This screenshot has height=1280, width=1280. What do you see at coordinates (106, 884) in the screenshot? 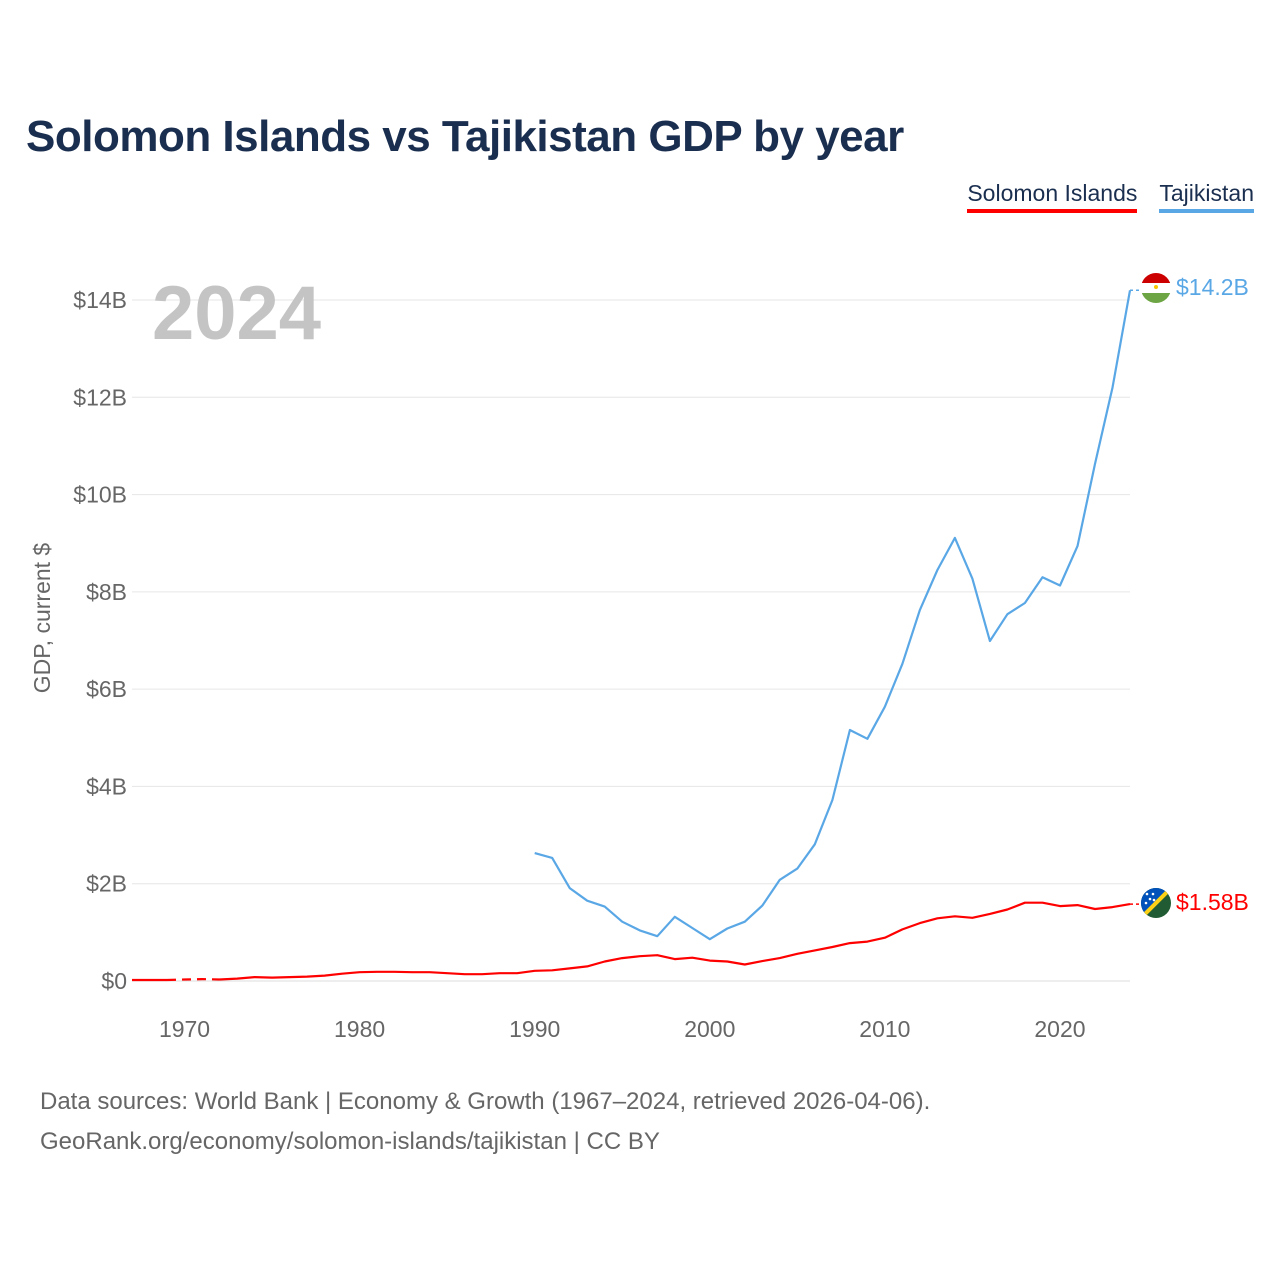
I see `y-tick-label: $2B` at bounding box center [106, 884].